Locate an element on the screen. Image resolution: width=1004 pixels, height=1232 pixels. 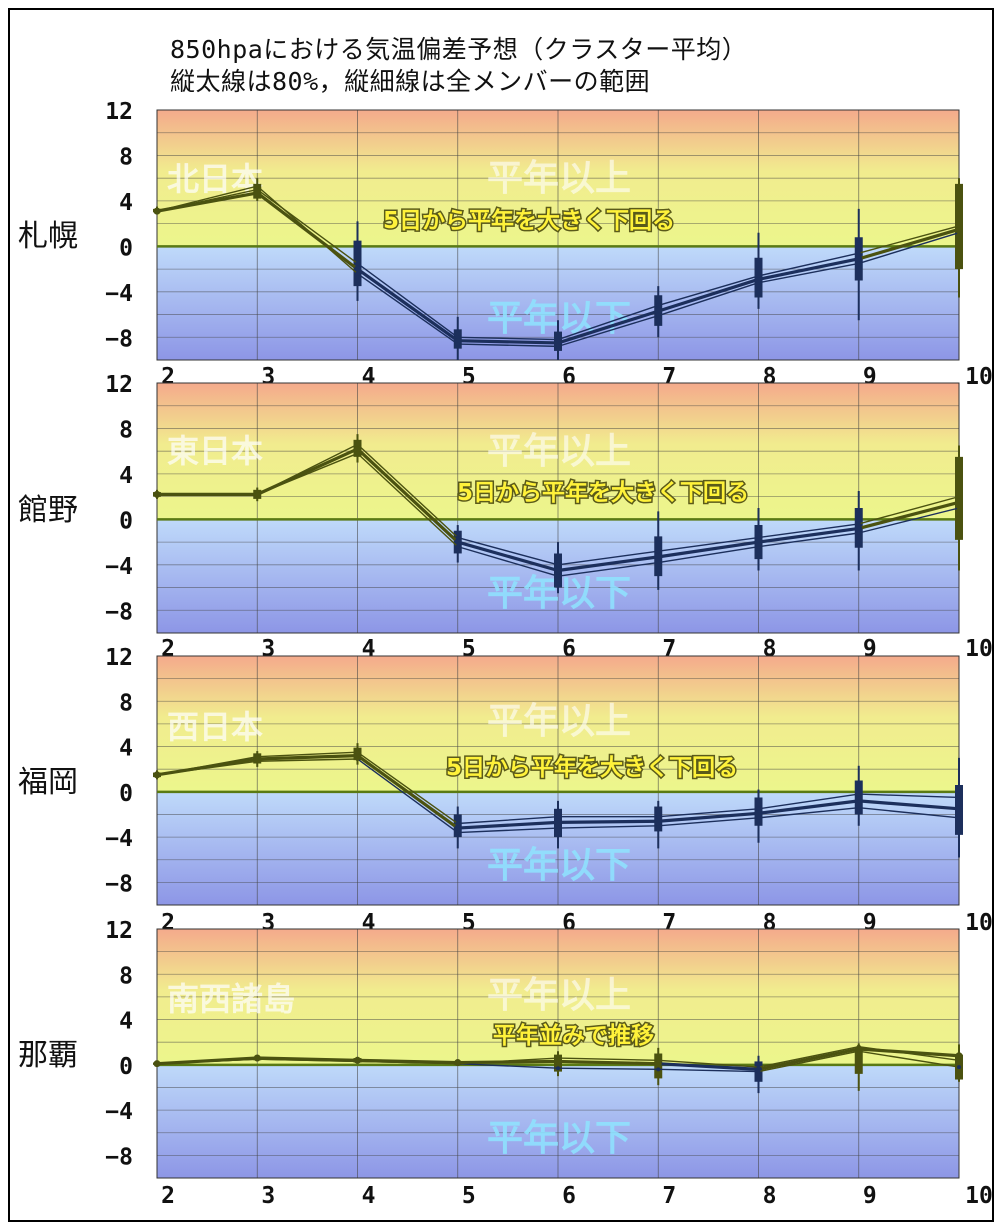
region-label: 南西諸島 is located at coordinates (231, 999).